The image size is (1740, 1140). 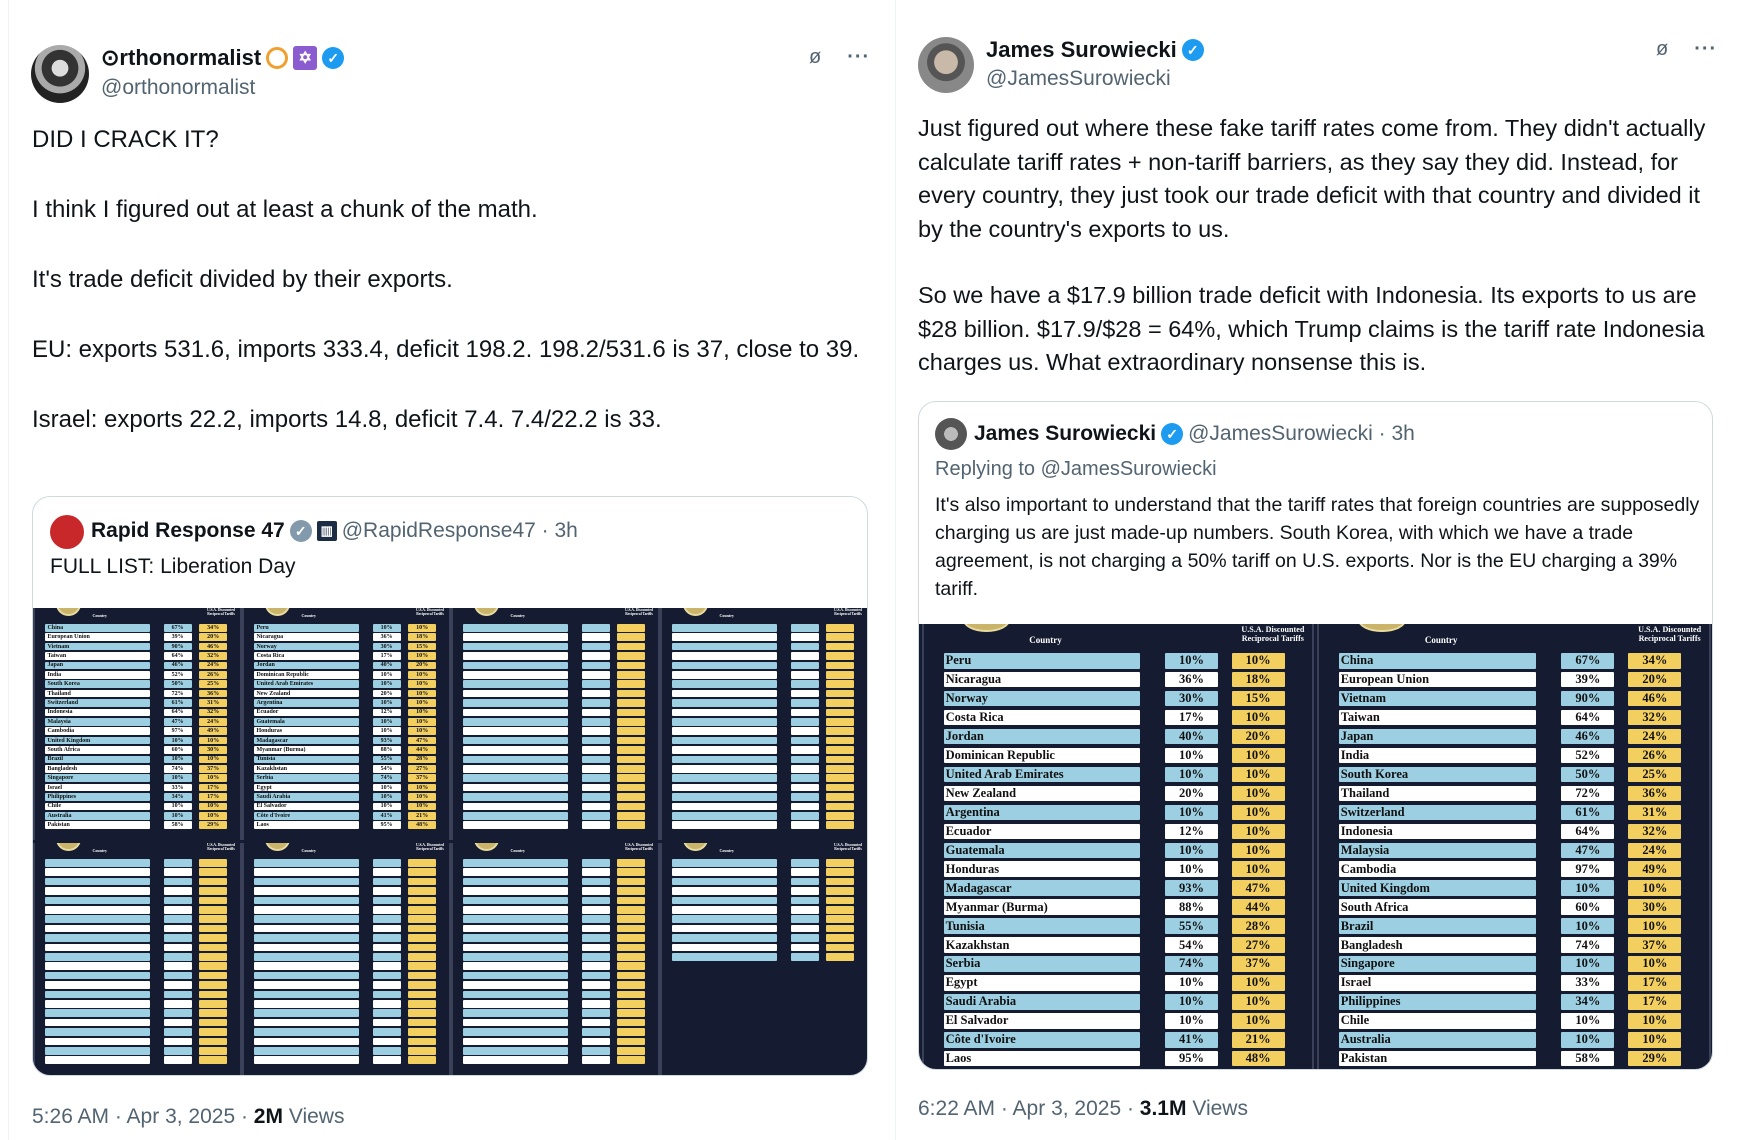 I want to click on tariff-charged: 17%, so click(x=386, y=656).